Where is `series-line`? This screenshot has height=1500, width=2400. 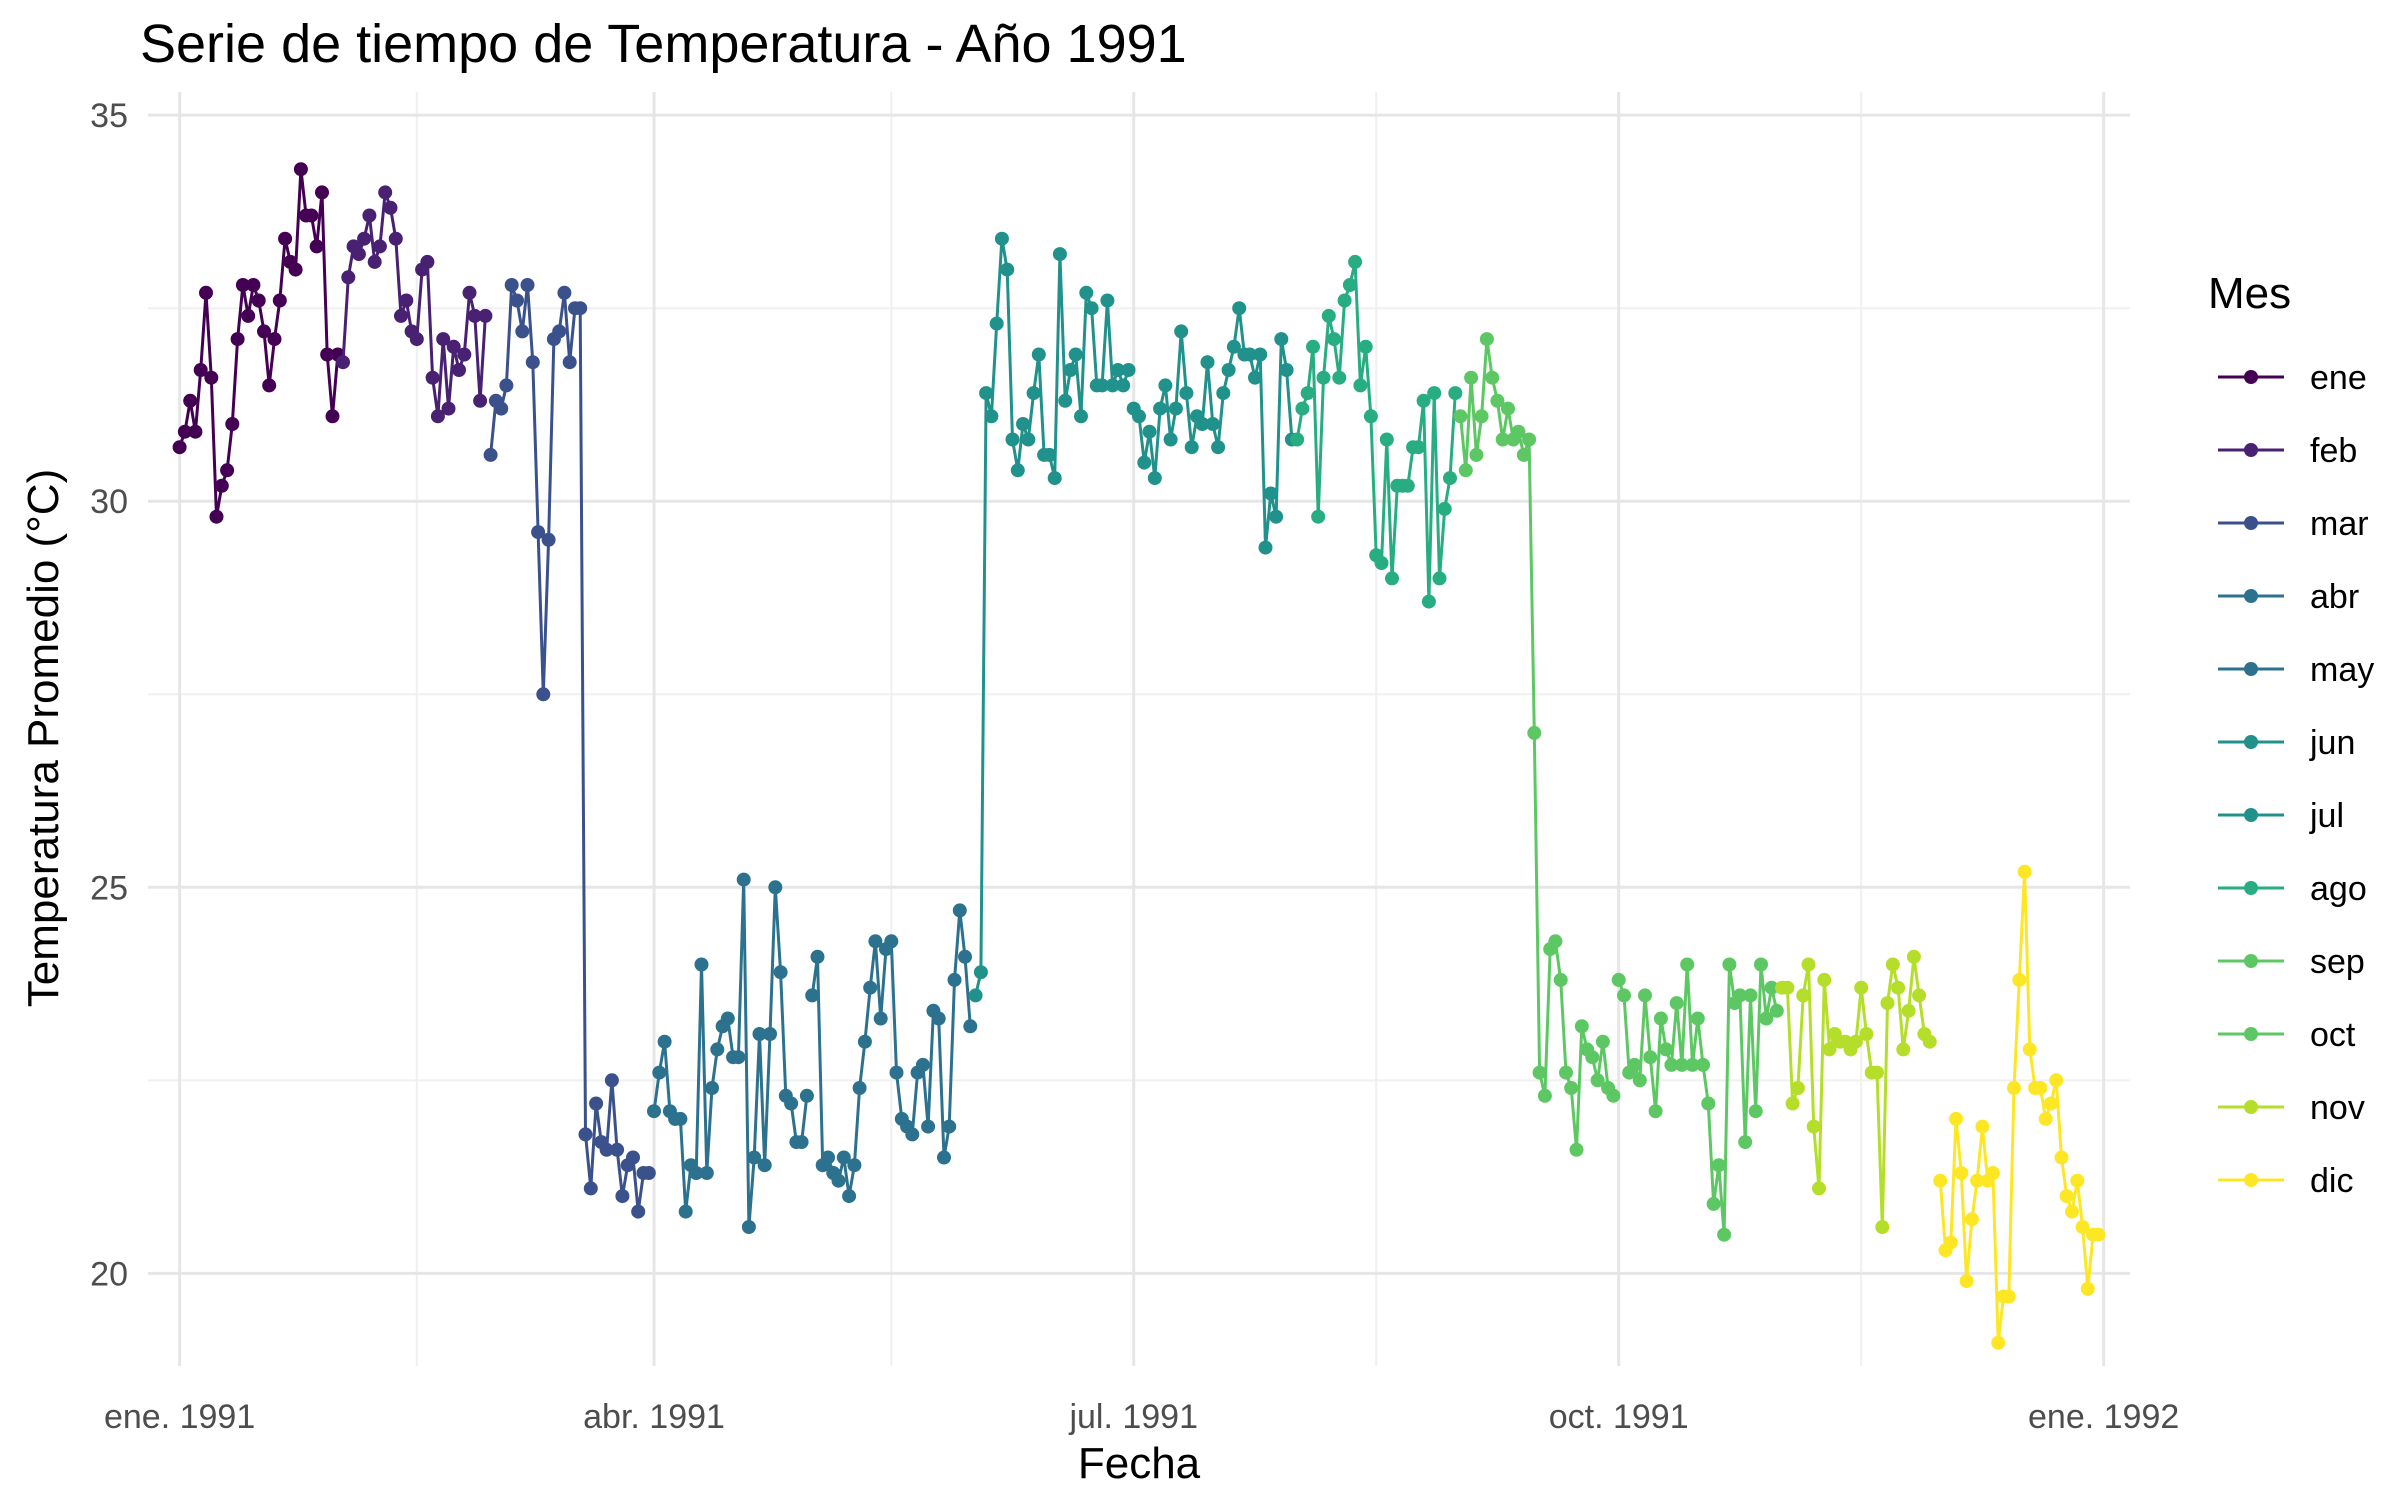 series-line is located at coordinates (414, 304).